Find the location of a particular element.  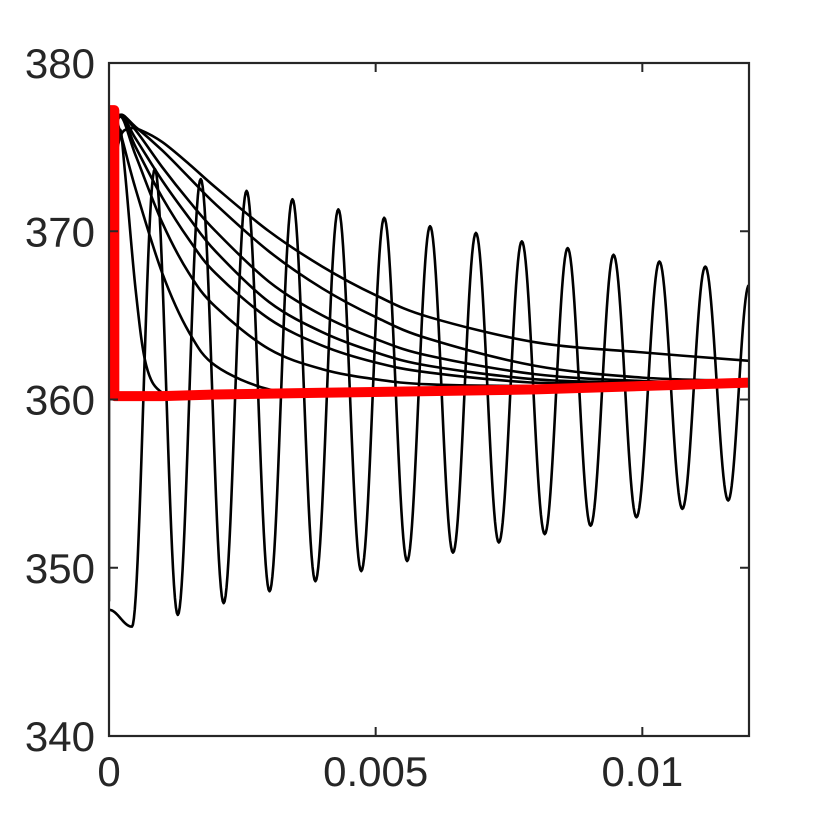

y-tick-label: 360 is located at coordinates (60, 400).